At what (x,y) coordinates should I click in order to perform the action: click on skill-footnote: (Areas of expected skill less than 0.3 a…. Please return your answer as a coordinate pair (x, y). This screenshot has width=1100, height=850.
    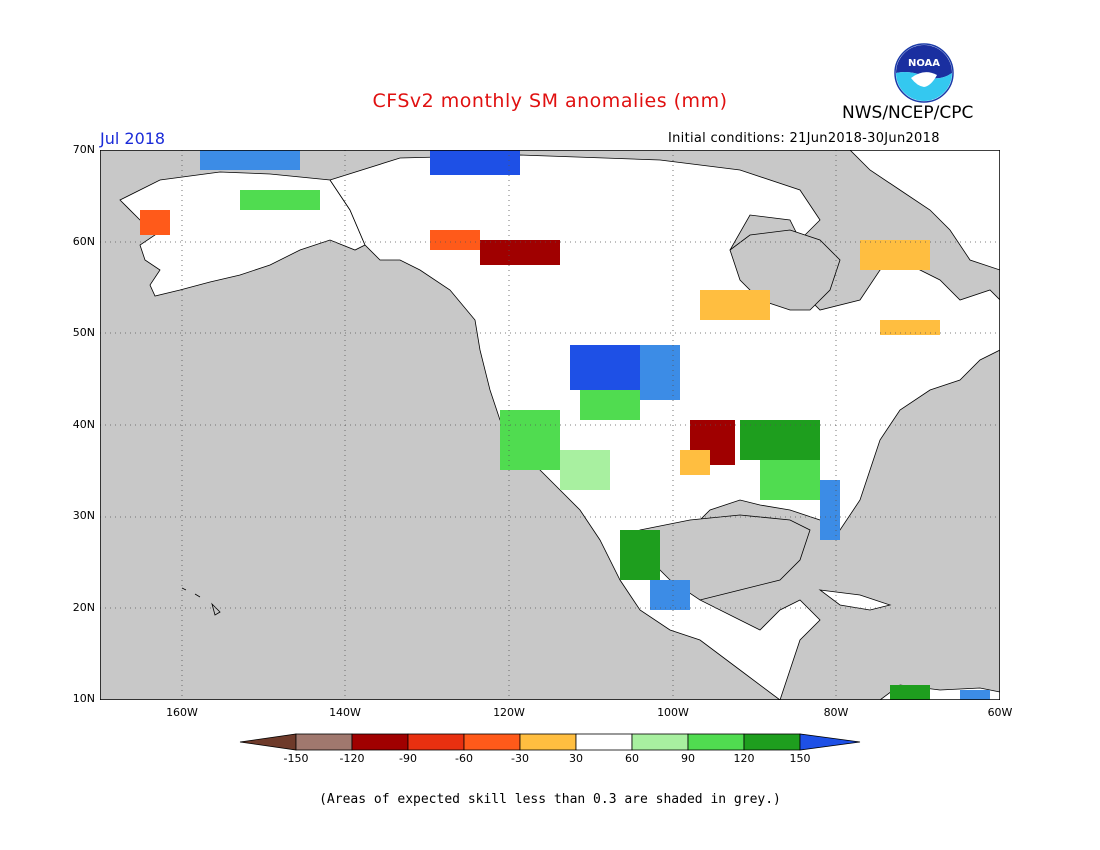
    Looking at the image, I should click on (550, 799).